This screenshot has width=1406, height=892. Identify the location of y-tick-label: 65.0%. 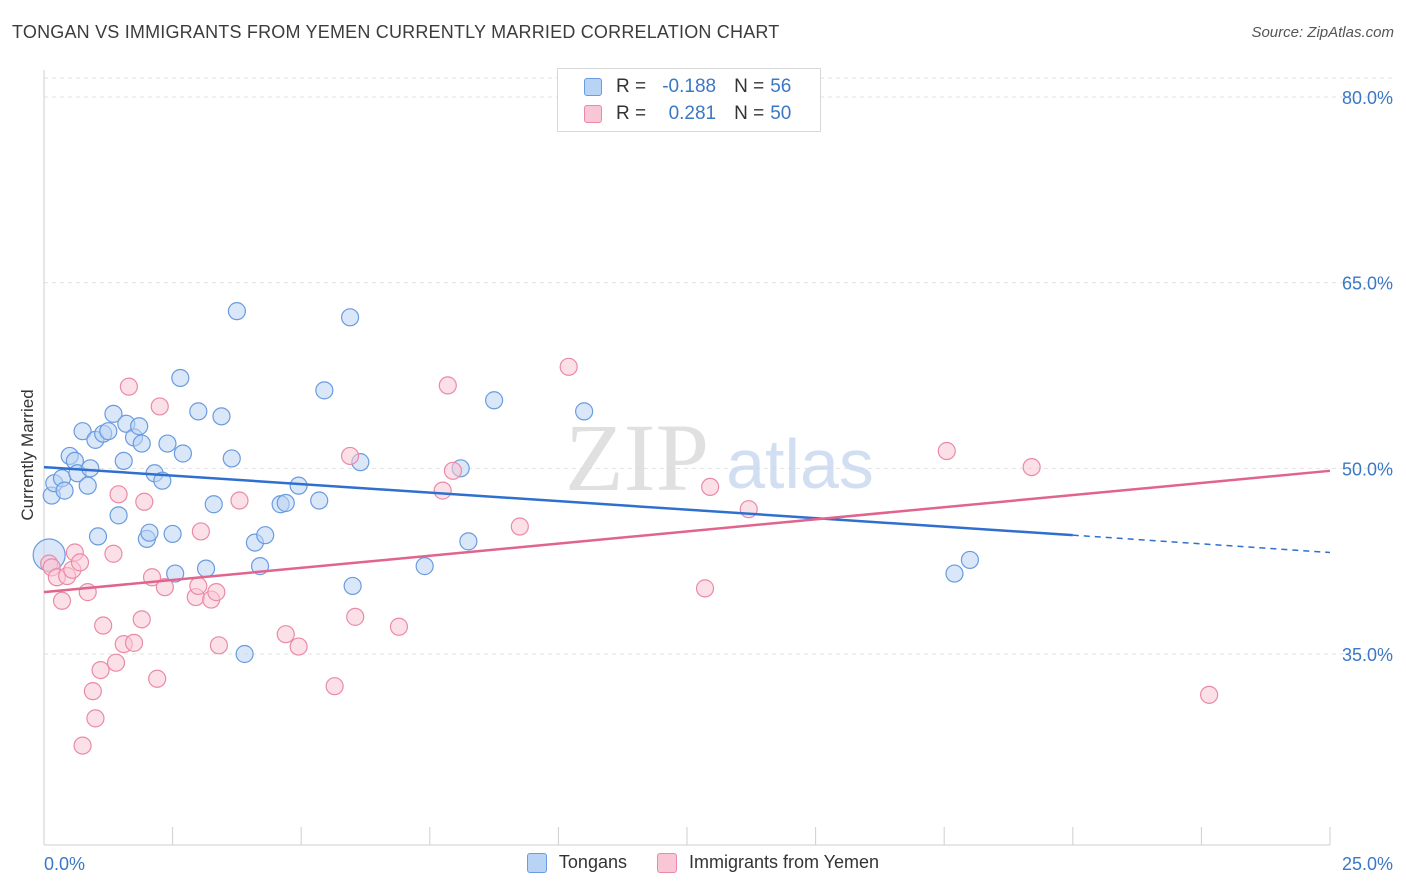
(1367, 284).